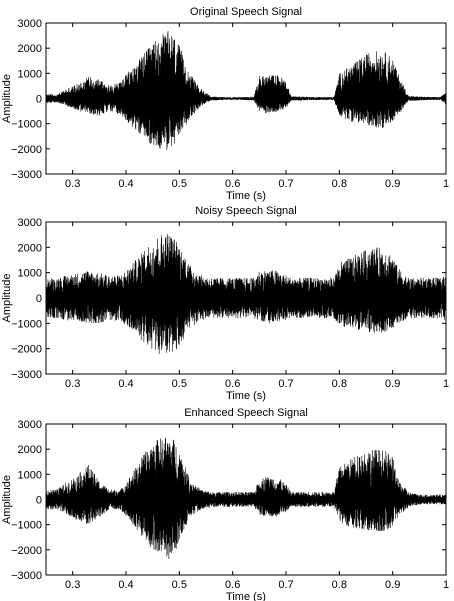  Describe the element at coordinates (246, 413) in the screenshot. I see `chart-title: Enhanced Speech Signal` at that location.